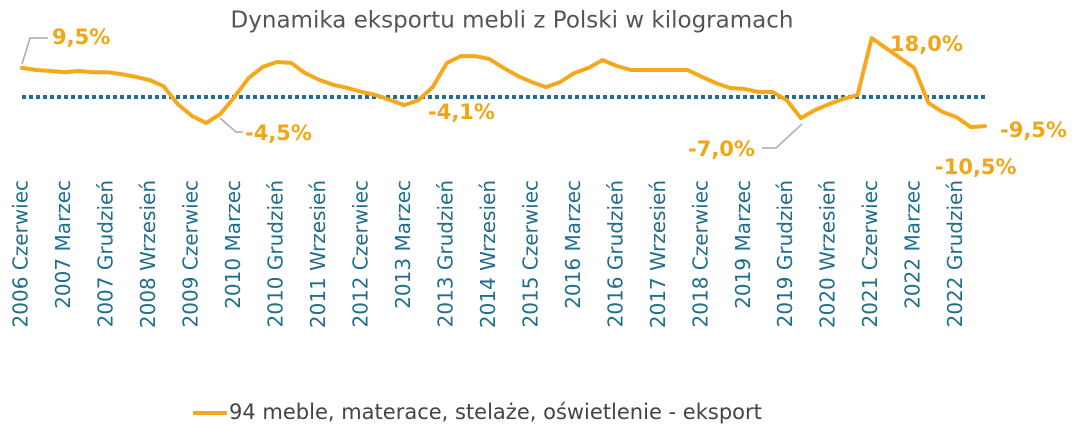 The width and height of the screenshot is (1079, 438). What do you see at coordinates (530, 253) in the screenshot?
I see `x-tick-label: 2015 Czerwiec` at bounding box center [530, 253].